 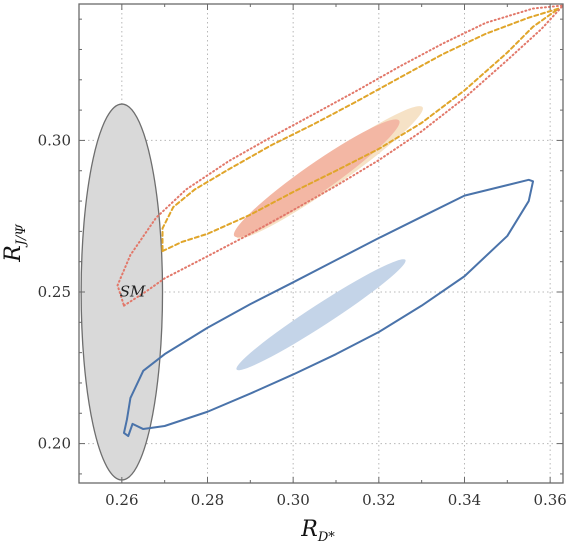 I want to click on y-tick-label: 0.25, so click(x=54, y=292).